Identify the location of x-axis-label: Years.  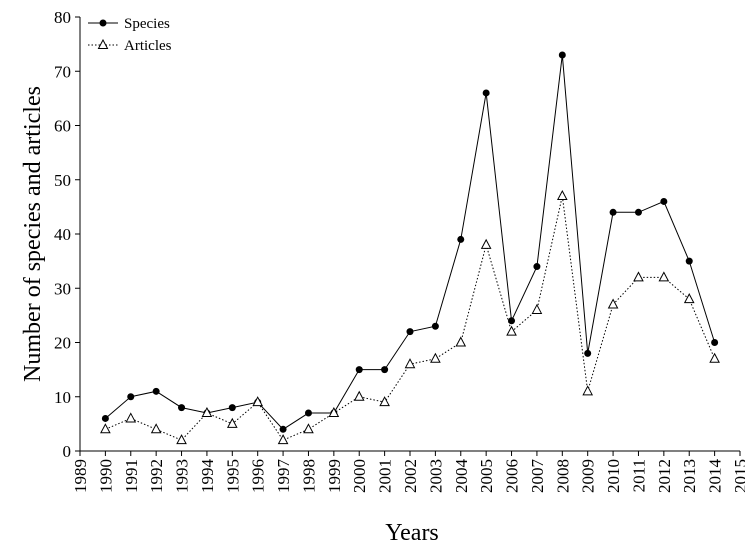
(412, 533).